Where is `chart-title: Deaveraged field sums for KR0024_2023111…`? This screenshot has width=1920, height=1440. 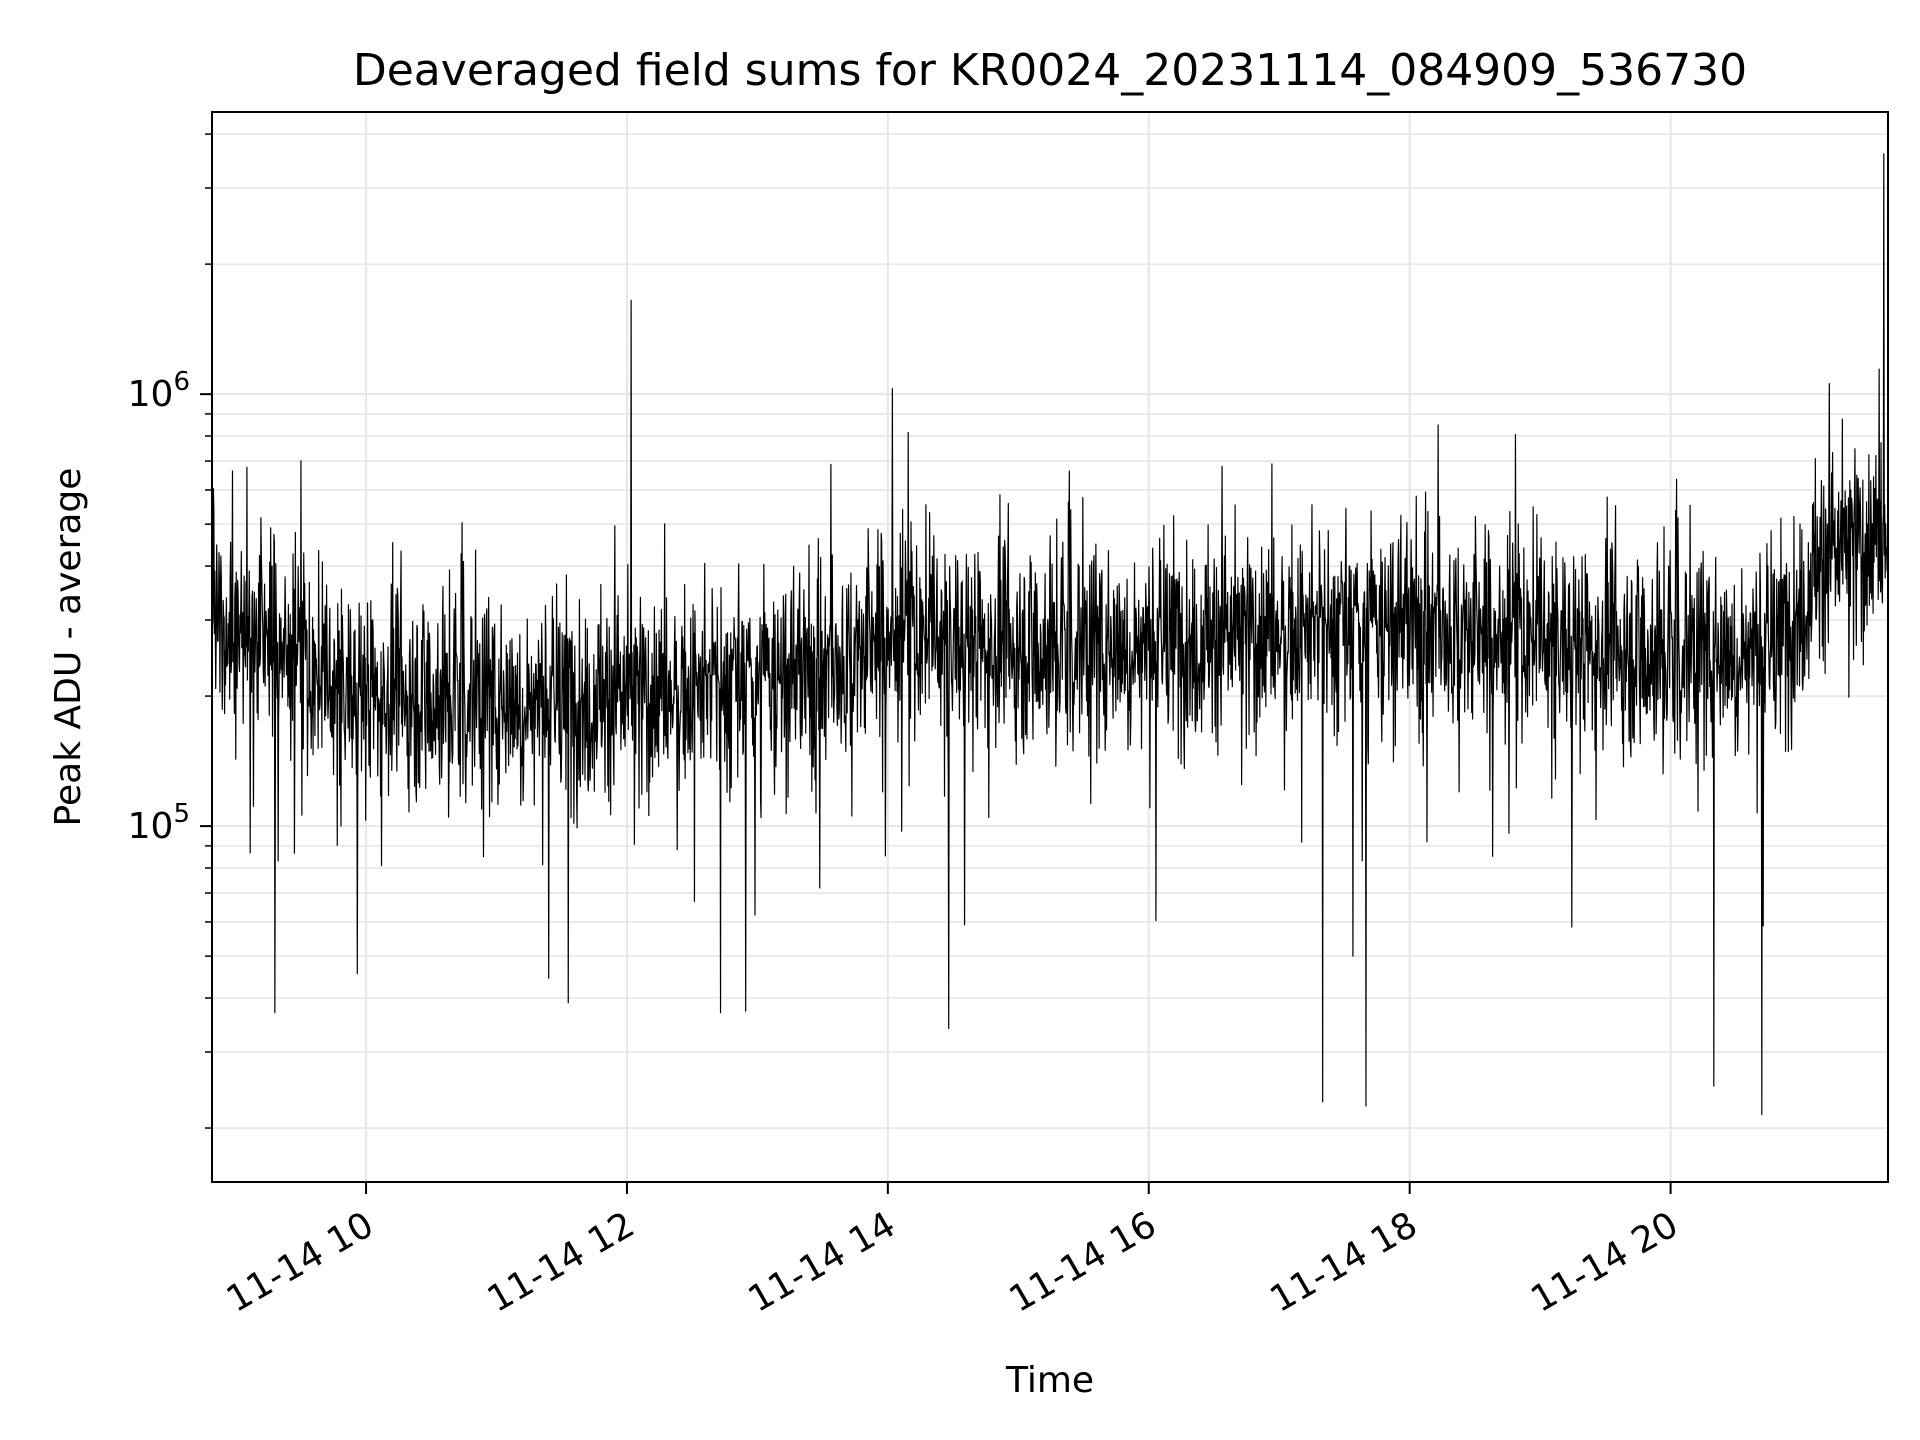 chart-title: Deaveraged field sums for KR0024_2023111… is located at coordinates (1050, 70).